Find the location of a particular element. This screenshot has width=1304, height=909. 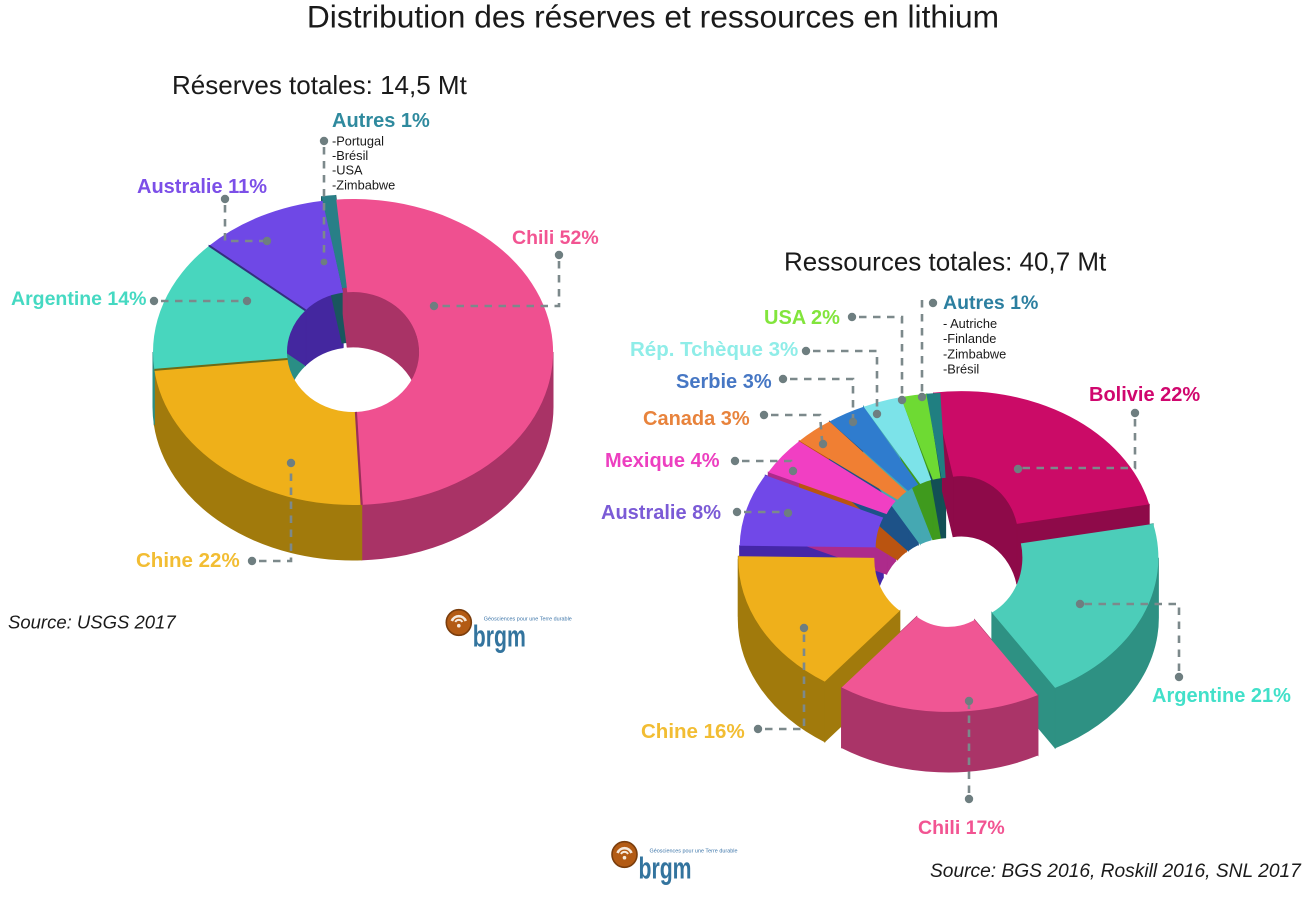

svg-text: Serbie 3% is located at coordinates (724, 382).